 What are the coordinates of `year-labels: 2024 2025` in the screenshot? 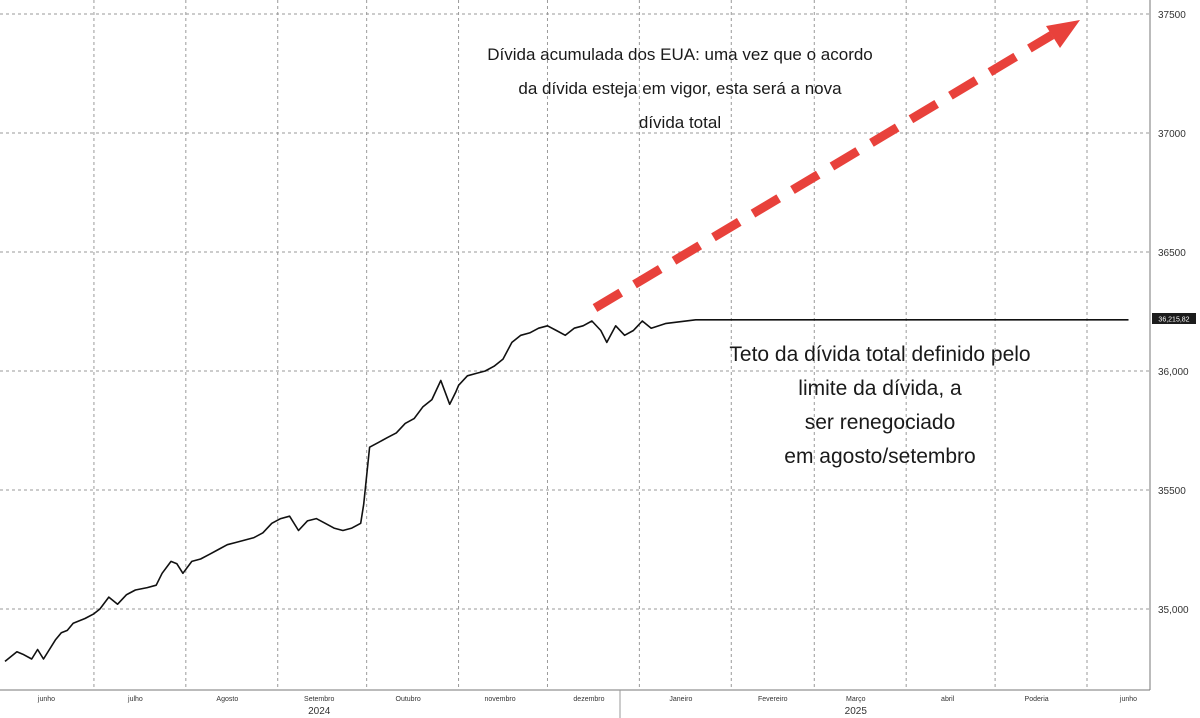 It's located at (587, 711).